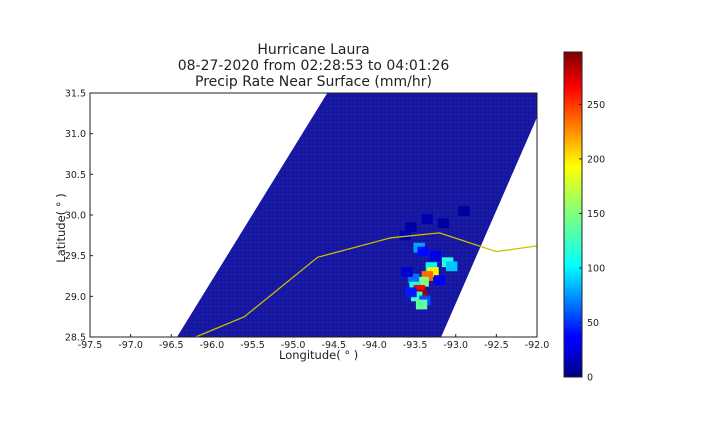  Describe the element at coordinates (130, 345) in the screenshot. I see `x-tick-label: -97.0` at that location.